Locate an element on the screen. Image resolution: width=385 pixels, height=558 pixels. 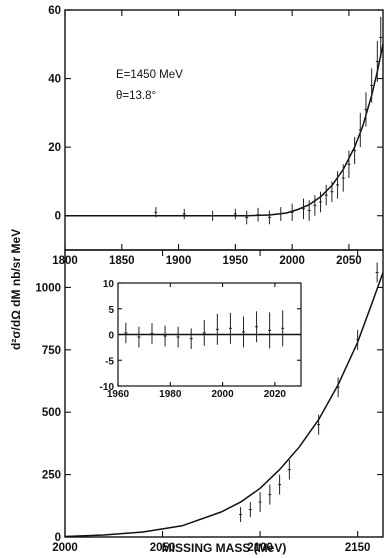
bottom-y-tick-label: 500 is located at coordinates (51, 413).